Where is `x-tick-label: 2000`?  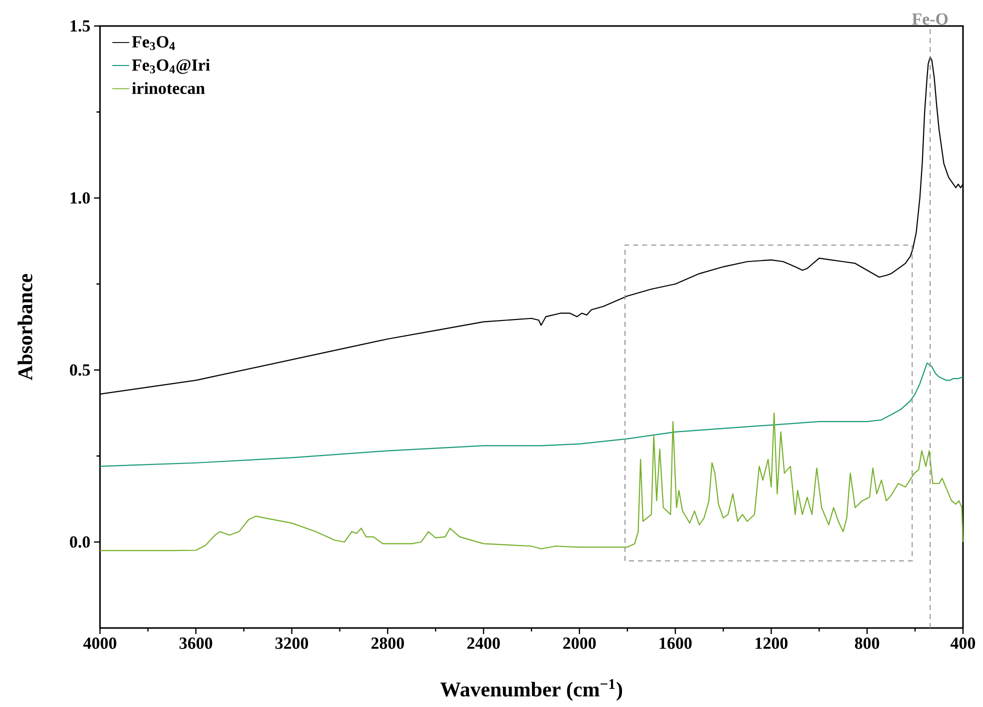
x-tick-label: 2000 is located at coordinates (579, 643).